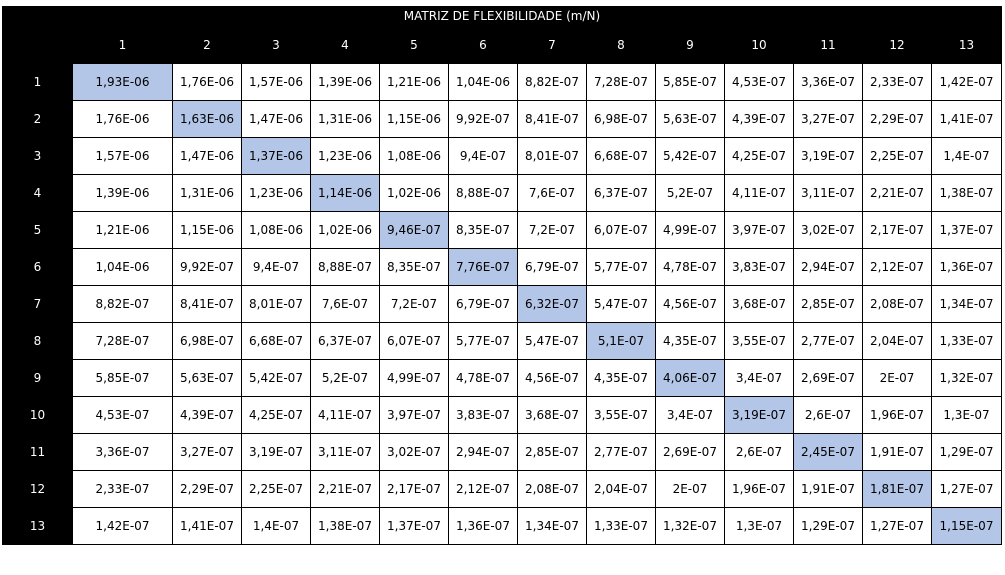  What do you see at coordinates (414, 489) in the screenshot?
I see `matrix-cell: 2,17E-07` at bounding box center [414, 489].